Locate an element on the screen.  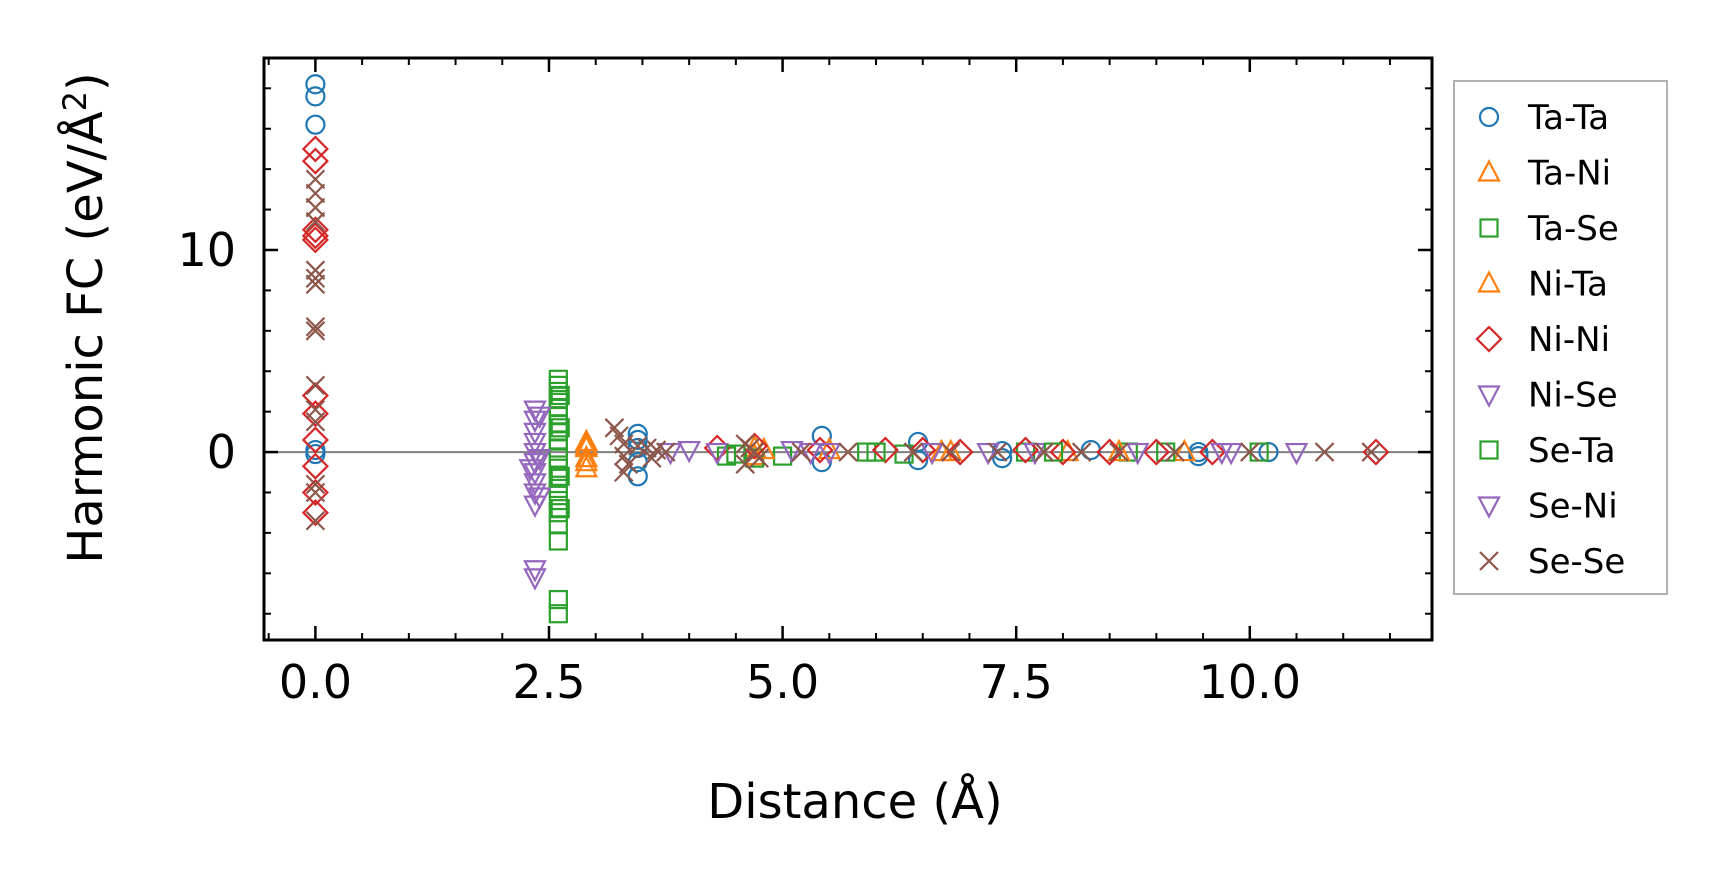
legend-frame is located at coordinates (1560, 337).